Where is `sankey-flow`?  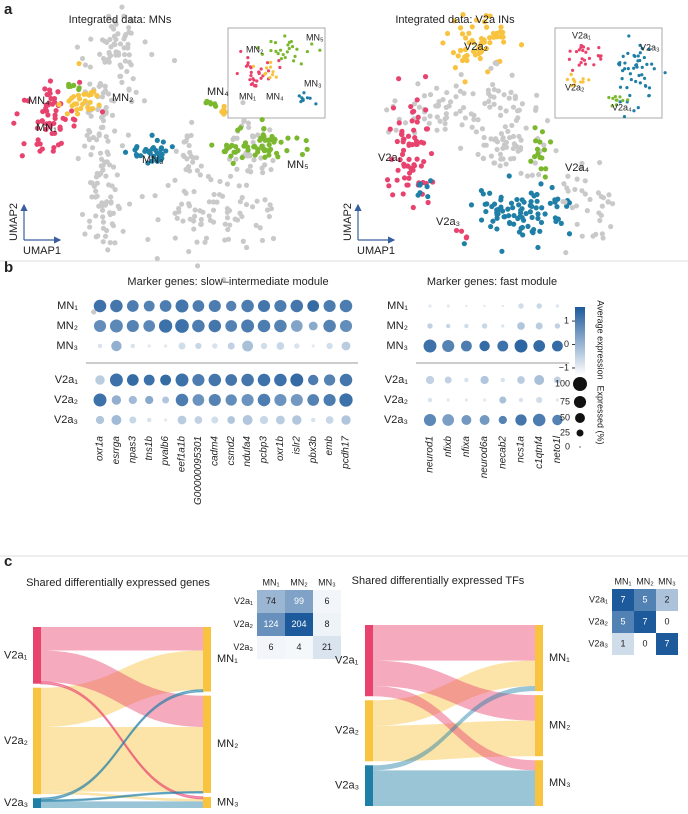
sankey-flow is located at coordinates (122, 639).